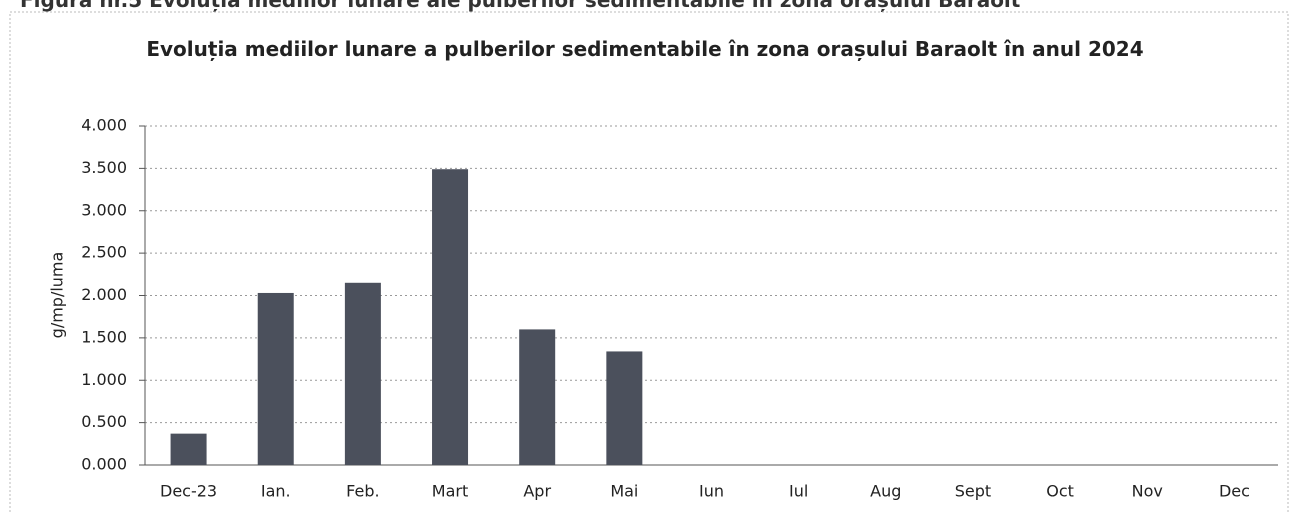  Describe the element at coordinates (104, 167) in the screenshot. I see `y-tick-label: 3.500` at that location.